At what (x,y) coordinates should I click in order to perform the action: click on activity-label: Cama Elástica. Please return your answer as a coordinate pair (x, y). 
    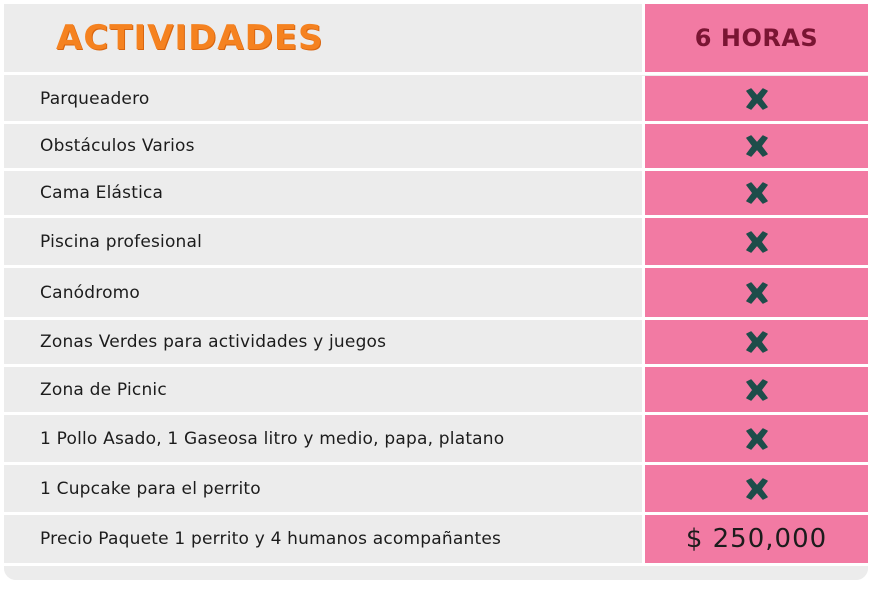
    Looking at the image, I should click on (322, 193).